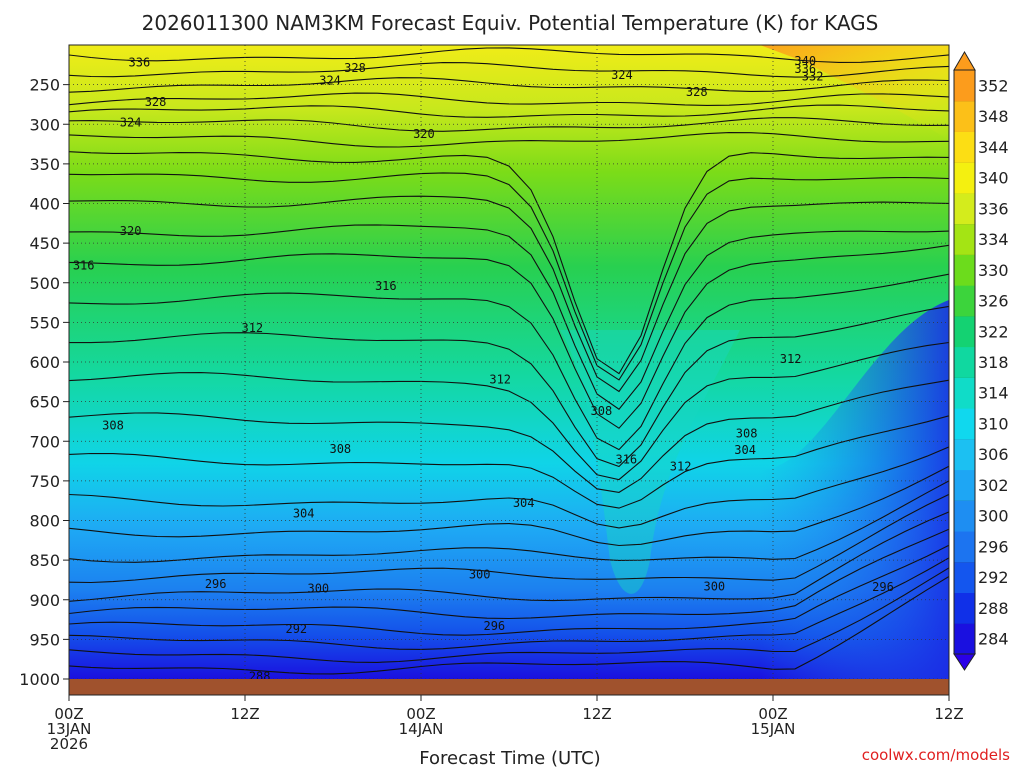 This screenshot has height=768, width=1024. What do you see at coordinates (44, 164) in the screenshot?
I see `y-tick-label: 350` at bounding box center [44, 164].